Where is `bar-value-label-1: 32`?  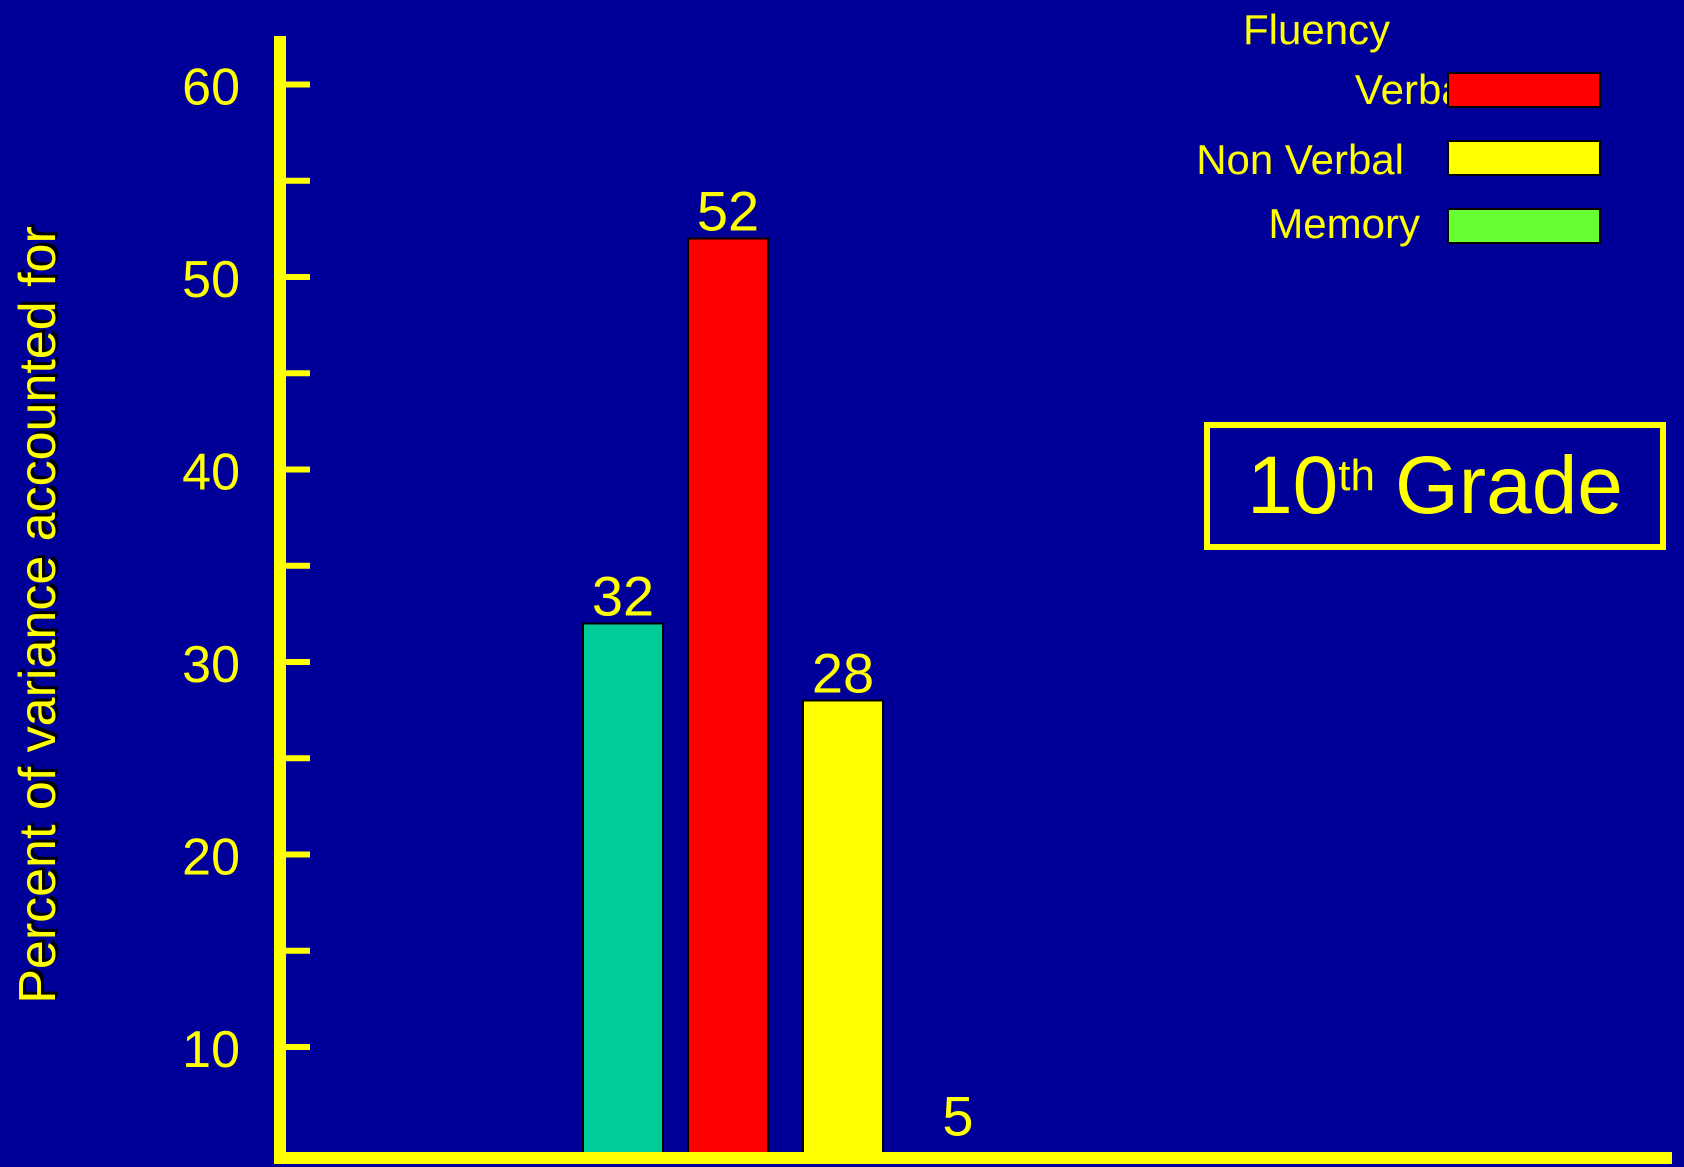
bar-value-label-1: 32 is located at coordinates (623, 596).